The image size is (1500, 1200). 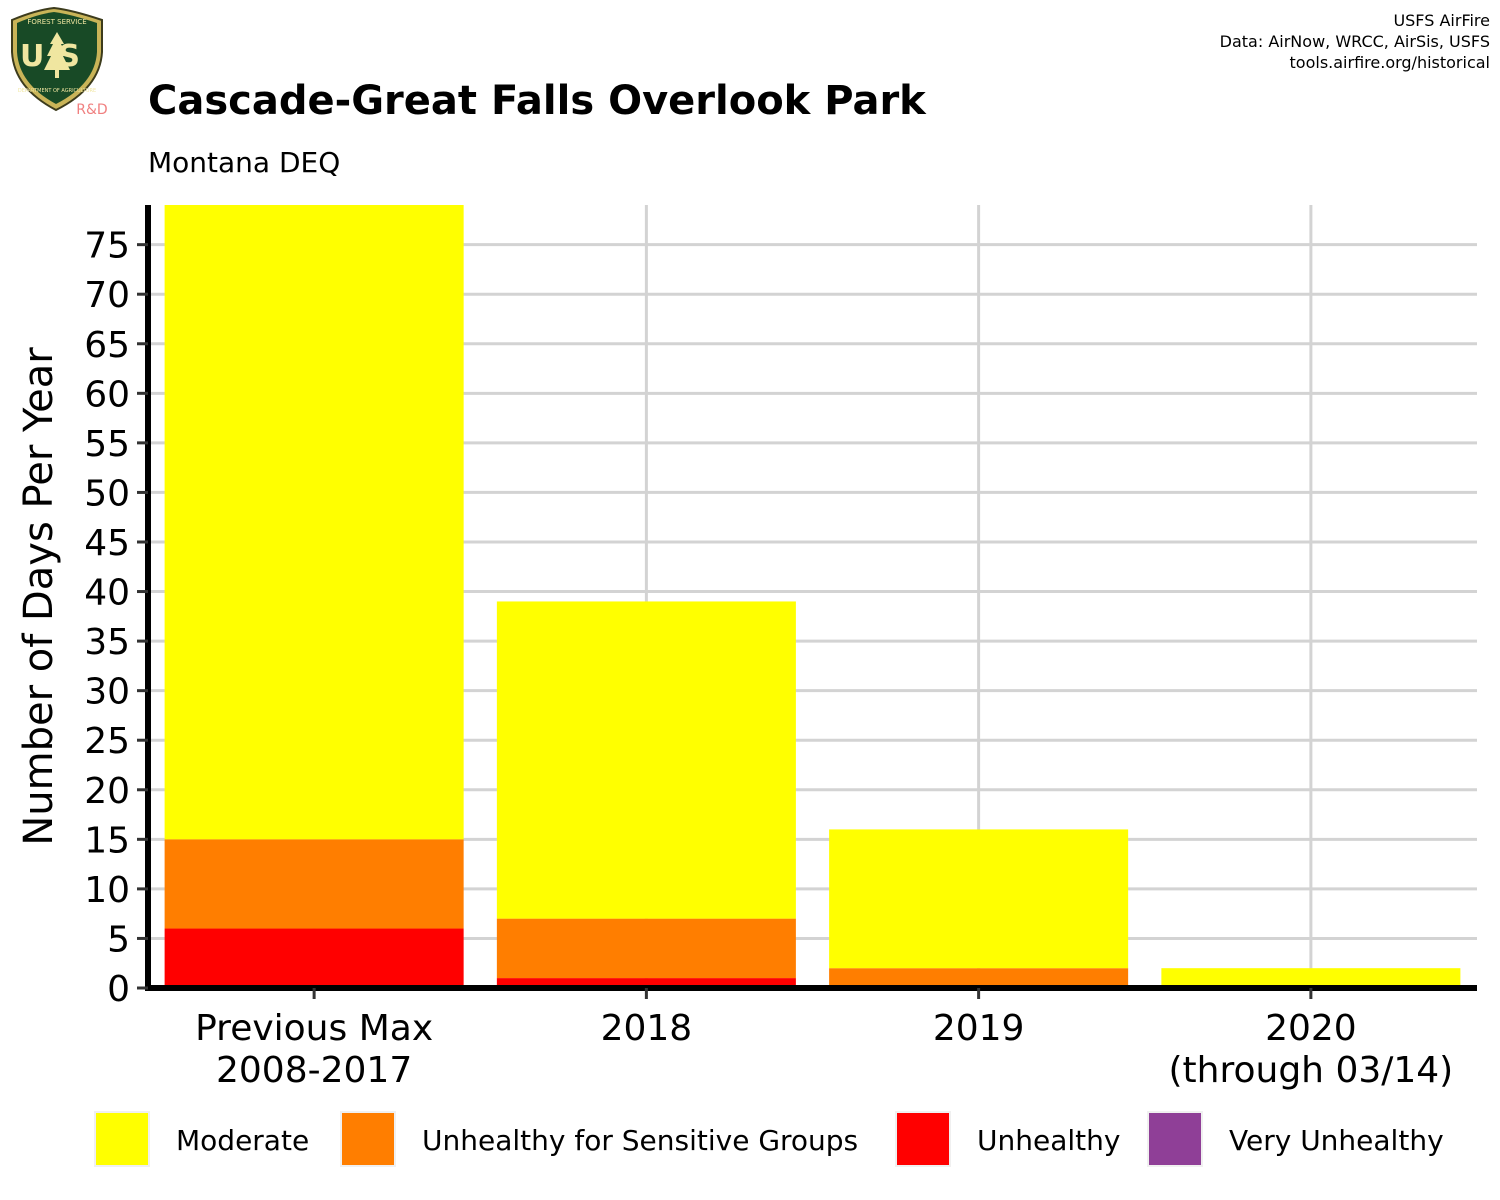 I want to click on legend-label: Unhealthy for Sensitive Groups, so click(x=640, y=1140).